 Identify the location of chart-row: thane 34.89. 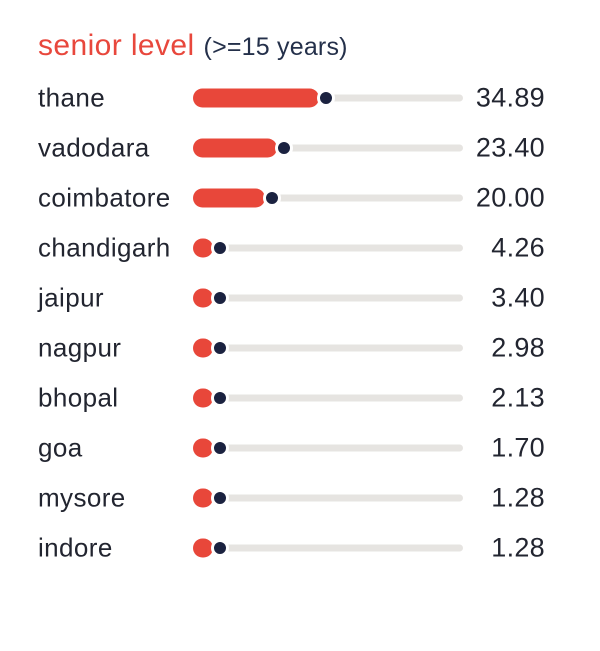
(300, 98).